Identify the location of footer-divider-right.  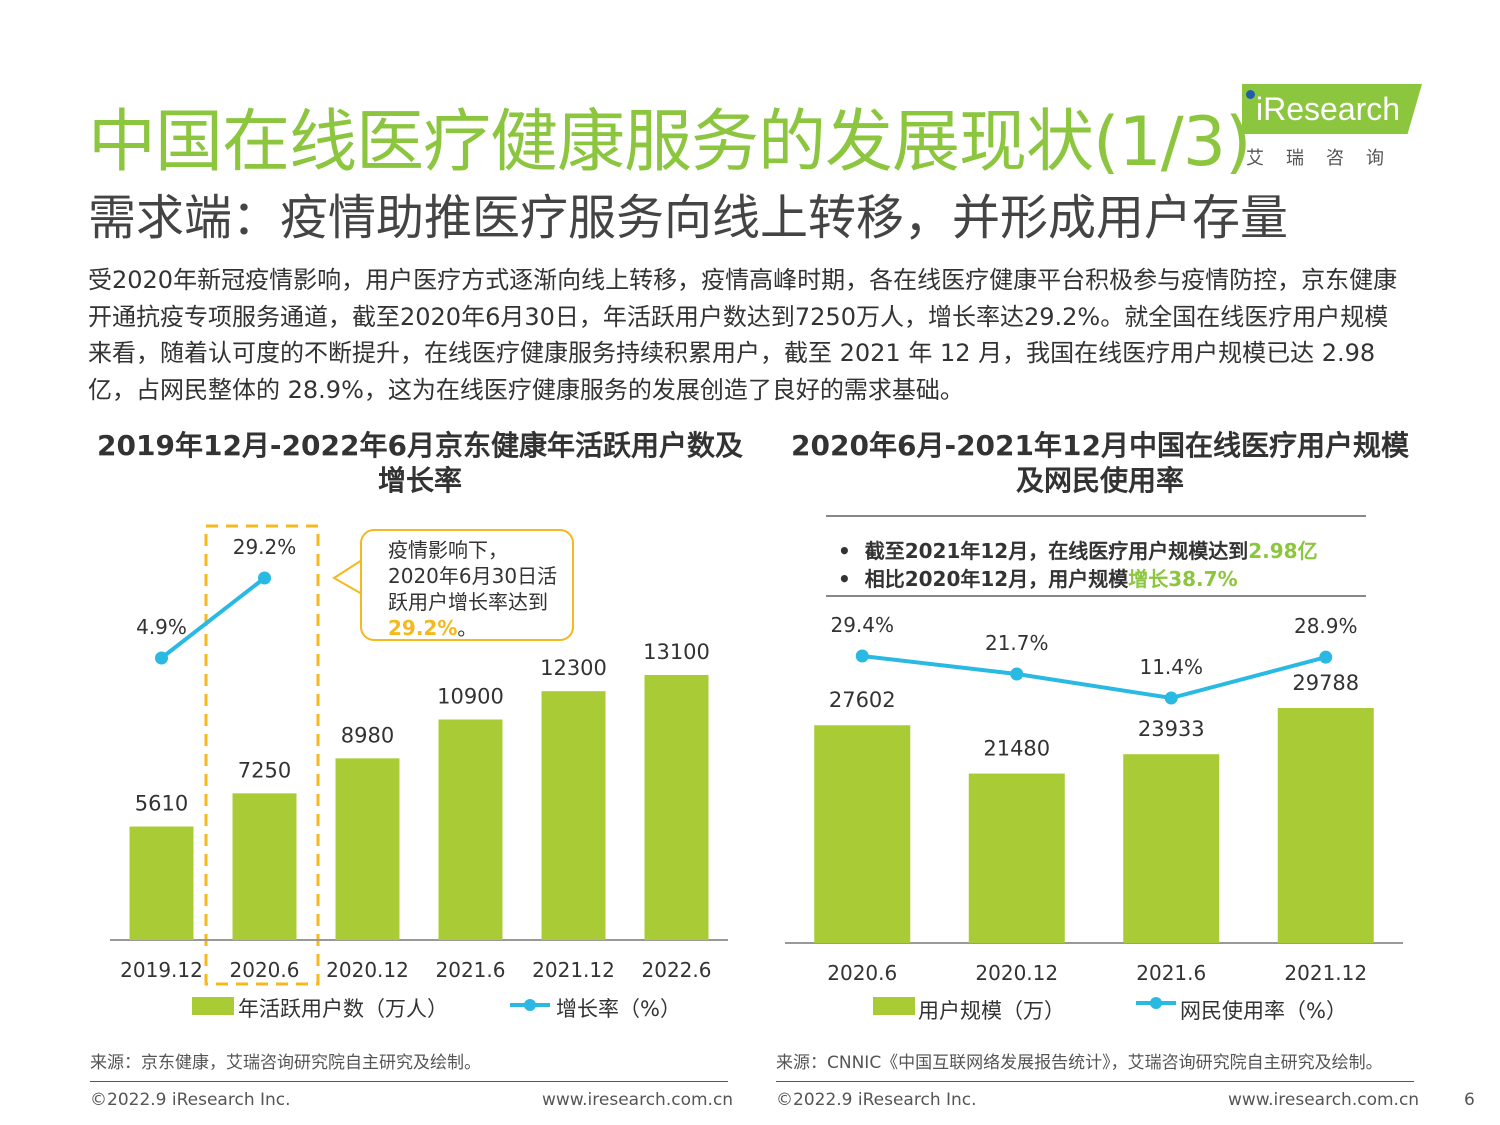
(1095, 1081).